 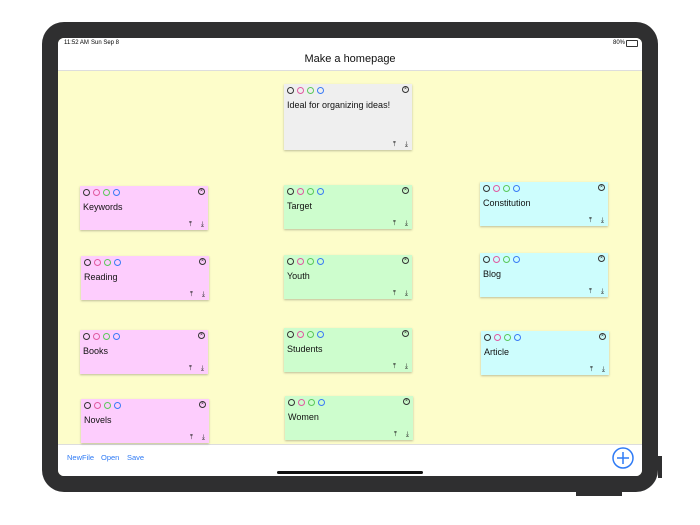 What do you see at coordinates (305, 349) in the screenshot?
I see `note-text: Students` at bounding box center [305, 349].